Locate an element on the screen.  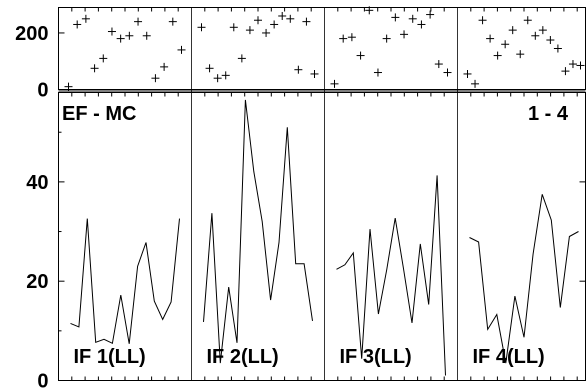
panel-label-4: IF 4(LL) is located at coordinates (509, 357).